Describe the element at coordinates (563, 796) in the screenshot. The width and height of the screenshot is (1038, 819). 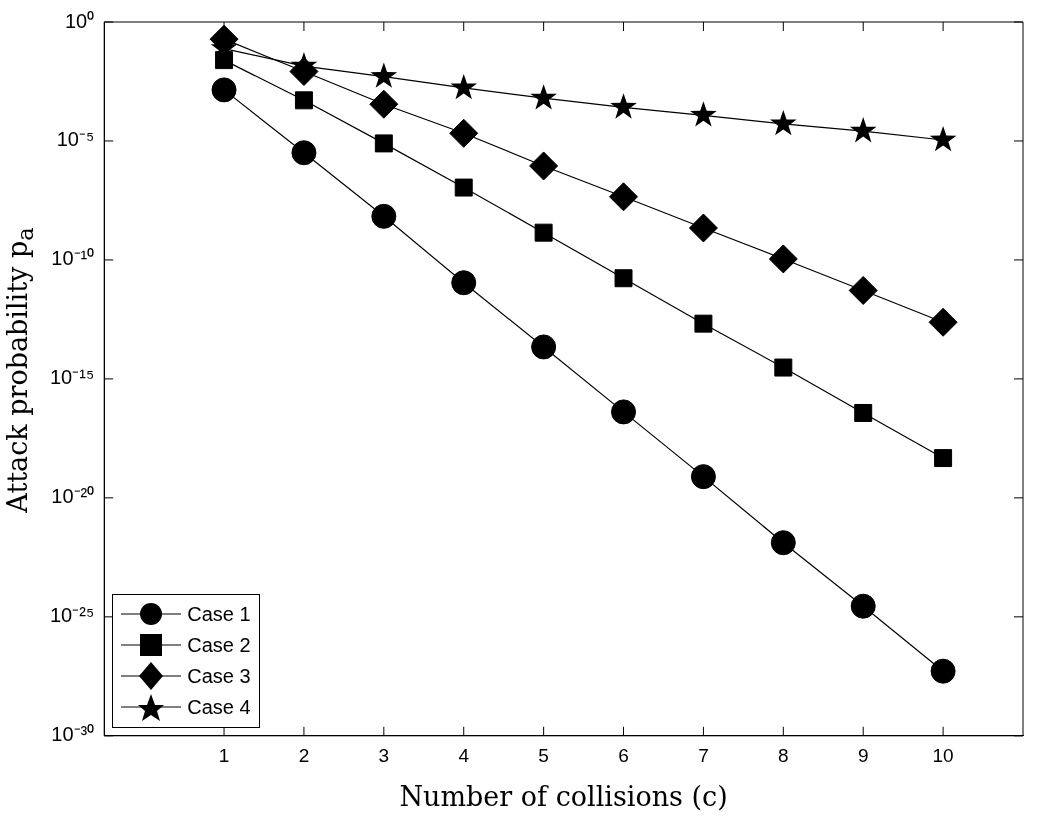
I see `x-axis-title: Number of collisions (c)` at that location.